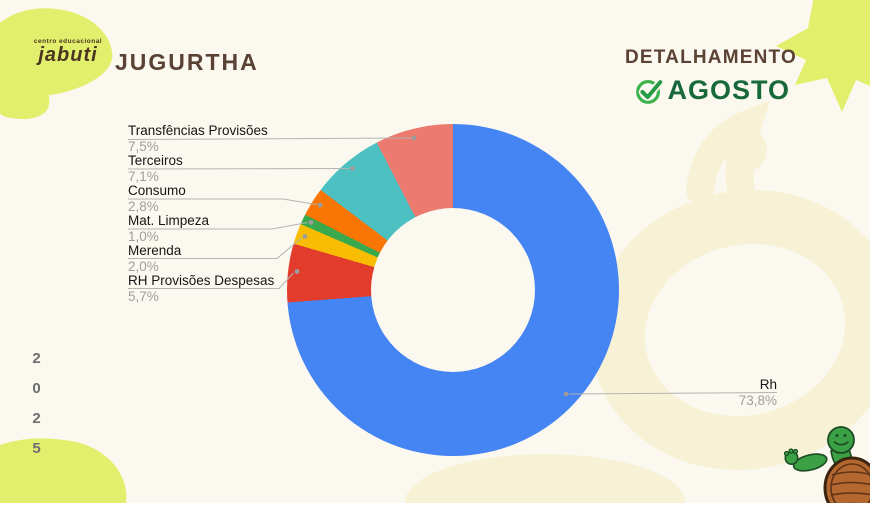  Describe the element at coordinates (650, 90) in the screenshot. I see `check-circle-icon` at that location.